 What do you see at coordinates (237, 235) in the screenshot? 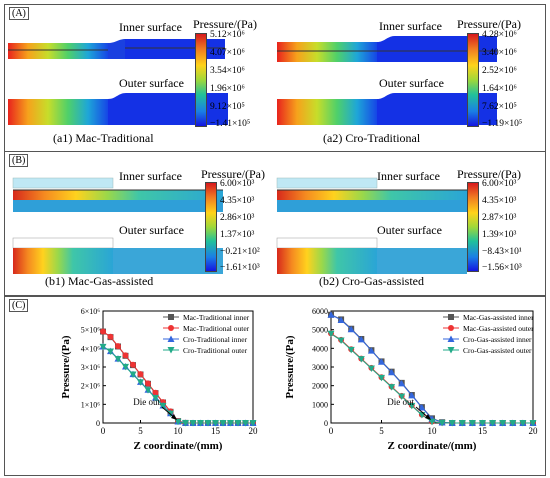
I see `tick: 1.37×10³` at bounding box center [237, 235].